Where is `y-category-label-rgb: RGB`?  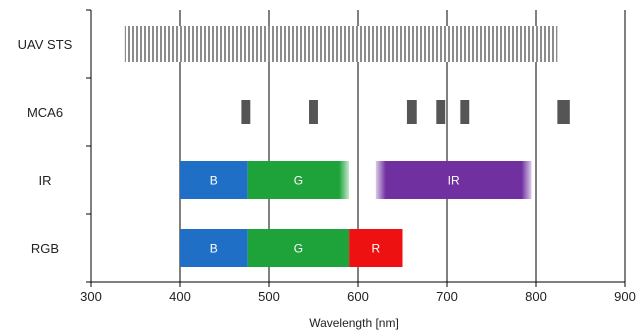
y-category-label-rgb: RGB is located at coordinates (45, 248).